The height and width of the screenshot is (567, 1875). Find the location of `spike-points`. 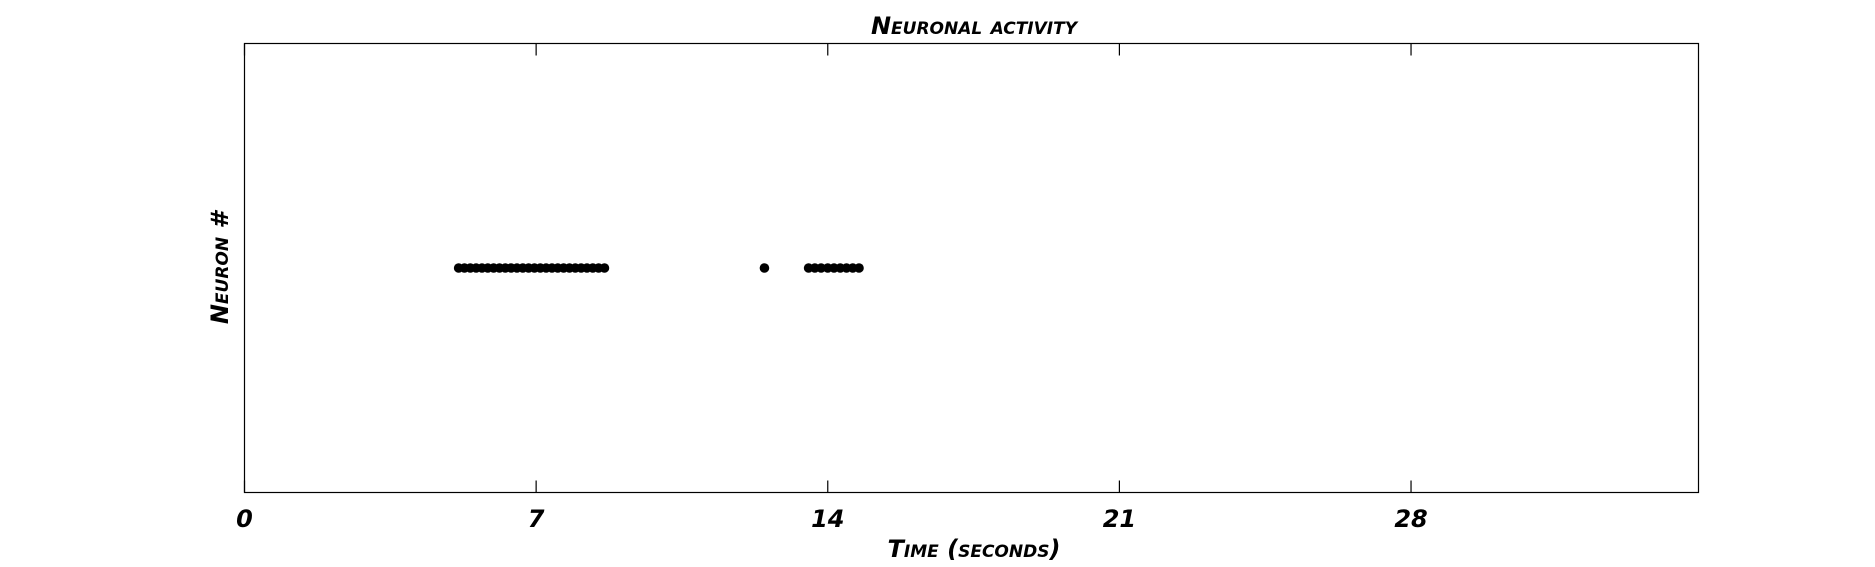

spike-points is located at coordinates (658, 268).